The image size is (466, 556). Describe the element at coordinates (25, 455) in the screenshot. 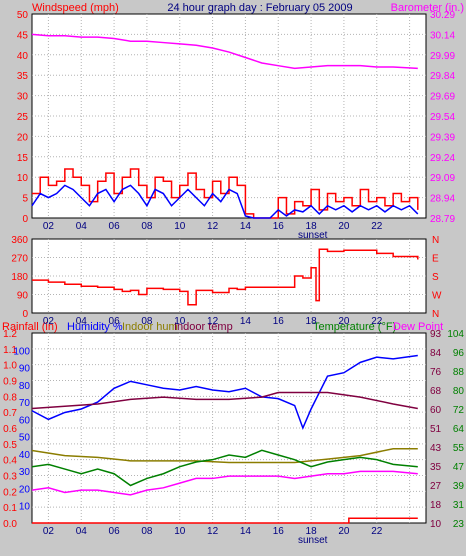

I see `y-tick-label-humidity: 40` at that location.